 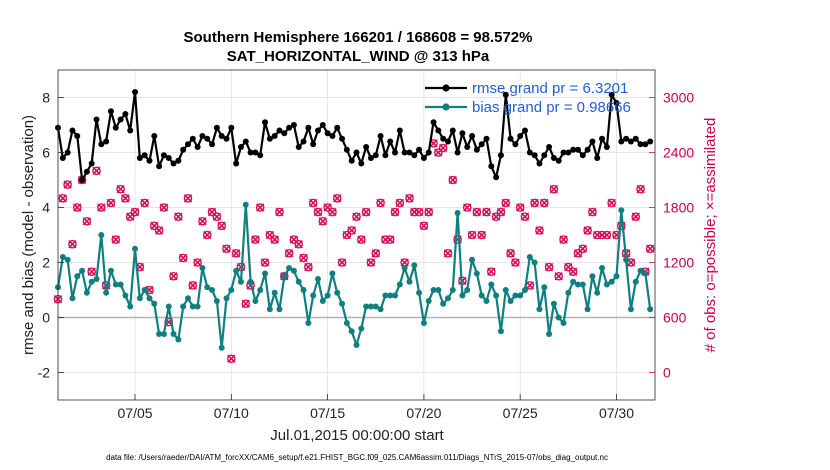 I want to click on legend-label: bias grand pr = 0.98666, so click(x=551, y=107).